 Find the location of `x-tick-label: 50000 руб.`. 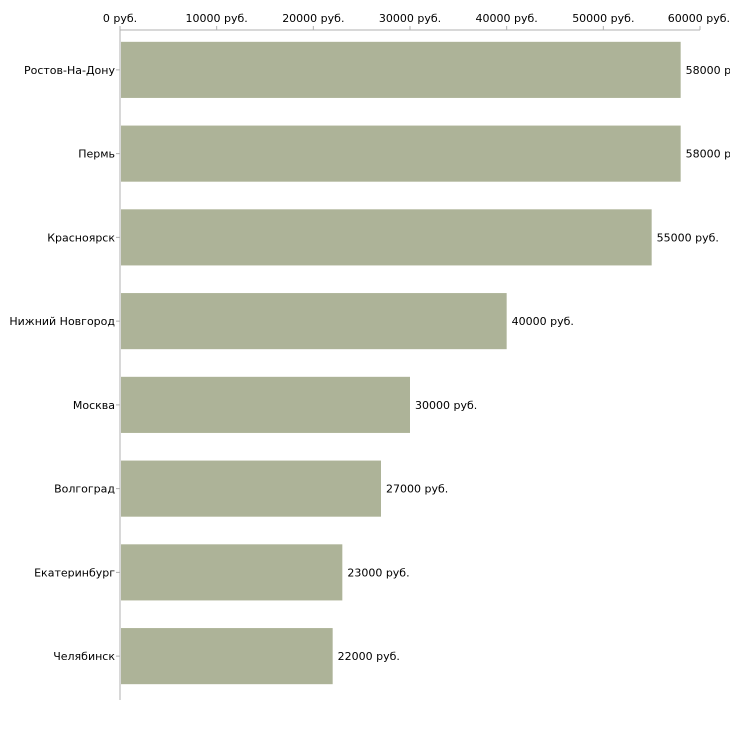

x-tick-label: 50000 руб. is located at coordinates (603, 18).